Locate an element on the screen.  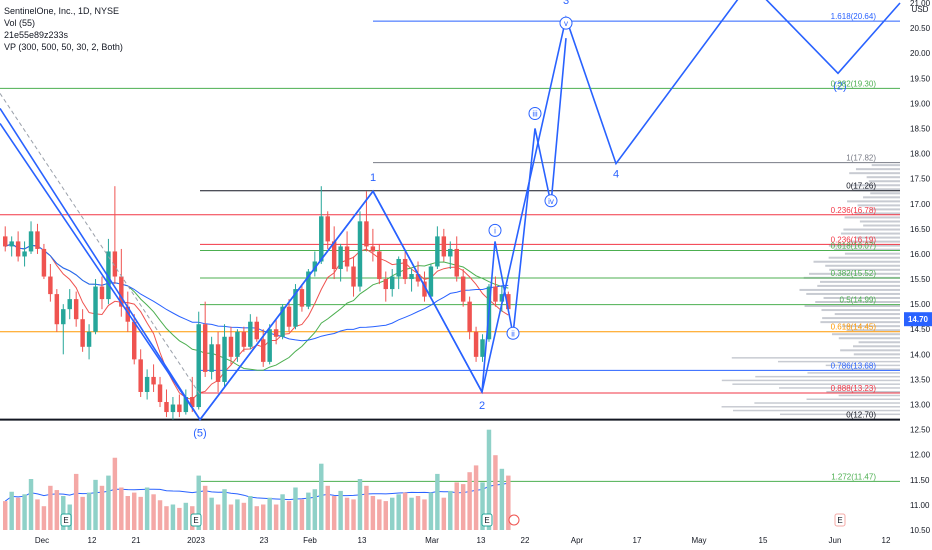
fib-level-label: 0.236(16.78) is located at coordinates (854, 210).